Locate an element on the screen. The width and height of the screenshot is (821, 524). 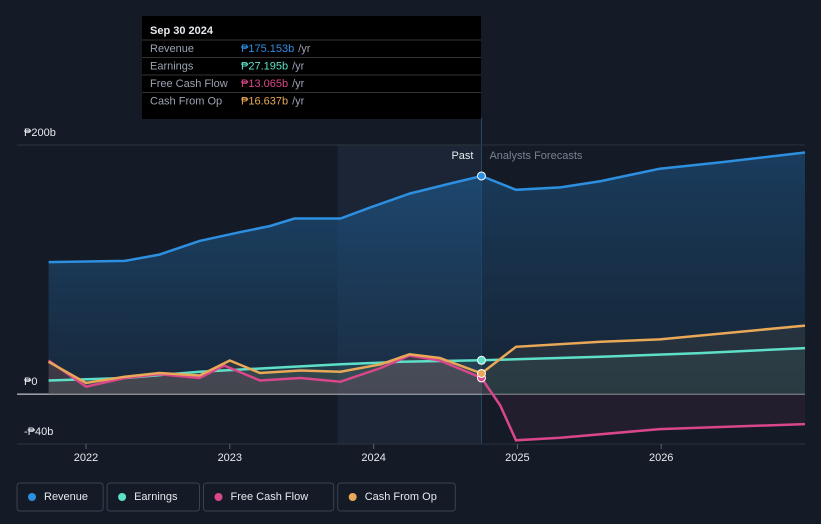
tooltip-value-number: ₱16.637b is located at coordinates (264, 101).